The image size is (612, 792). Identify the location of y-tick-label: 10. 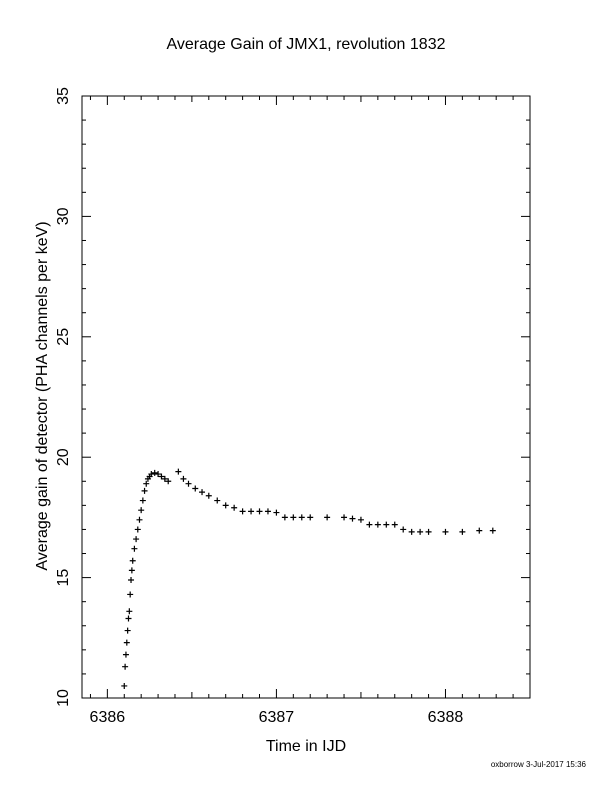
(63, 698).